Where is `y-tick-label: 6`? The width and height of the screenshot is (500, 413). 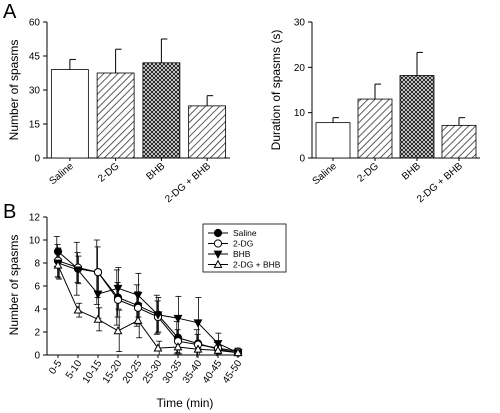 y-tick-label: 6 is located at coordinates (37, 287).